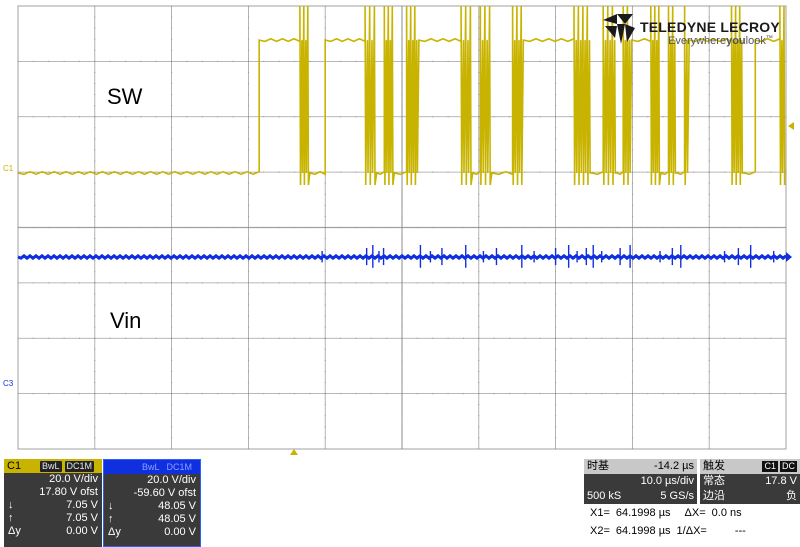 This screenshot has width=800, height=547. What do you see at coordinates (640, 466) in the screenshot?
I see `timebase-header: 时基 -14.2 µs` at bounding box center [640, 466].